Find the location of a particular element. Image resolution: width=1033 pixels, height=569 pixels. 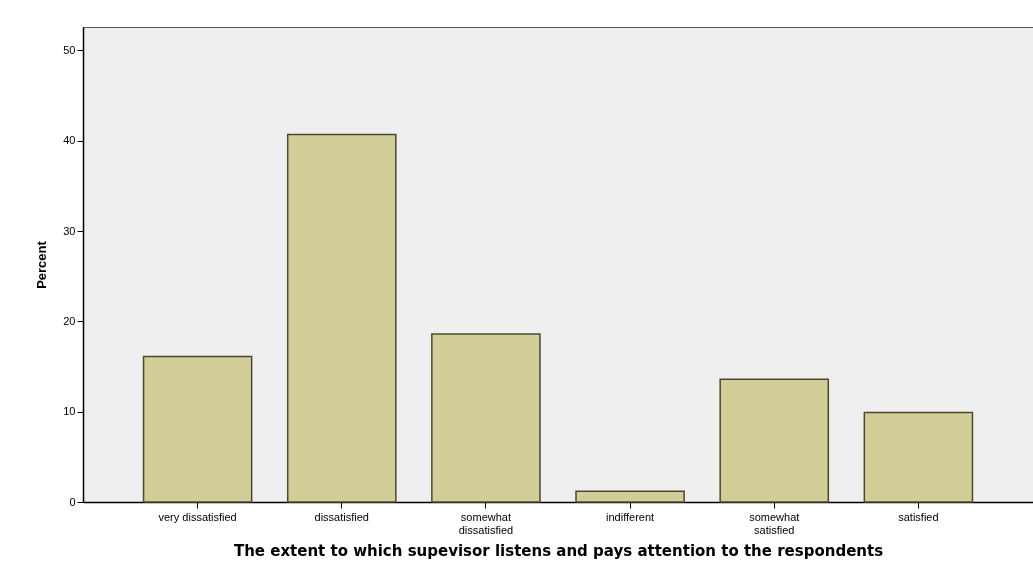

x-tick-label: very dissatisfied is located at coordinates (197, 516).